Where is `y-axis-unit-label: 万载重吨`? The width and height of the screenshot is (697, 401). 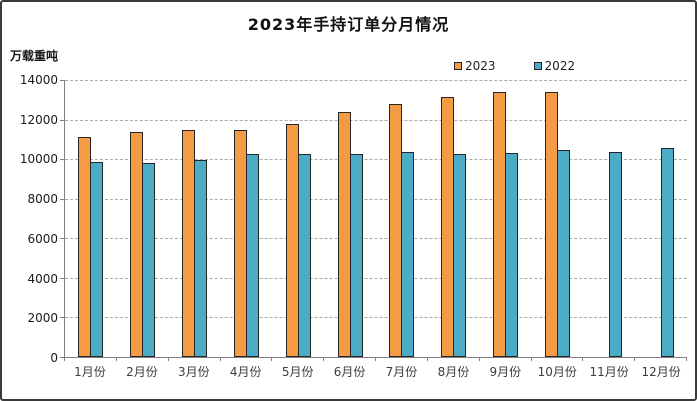
y-axis-unit-label: 万载重吨 is located at coordinates (34, 56).